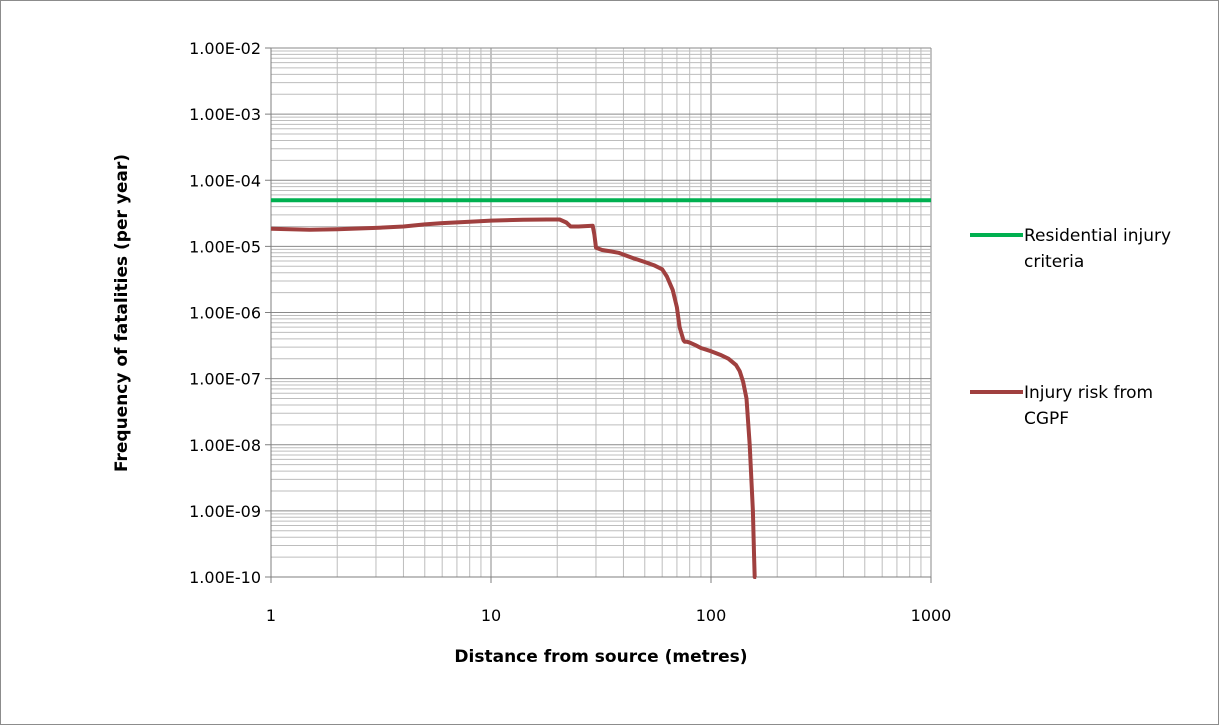 Image resolution: width=1219 pixels, height=726 pixels. What do you see at coordinates (600, 657) in the screenshot?
I see `x-axis-title: Distance from source (metres)` at bounding box center [600, 657].